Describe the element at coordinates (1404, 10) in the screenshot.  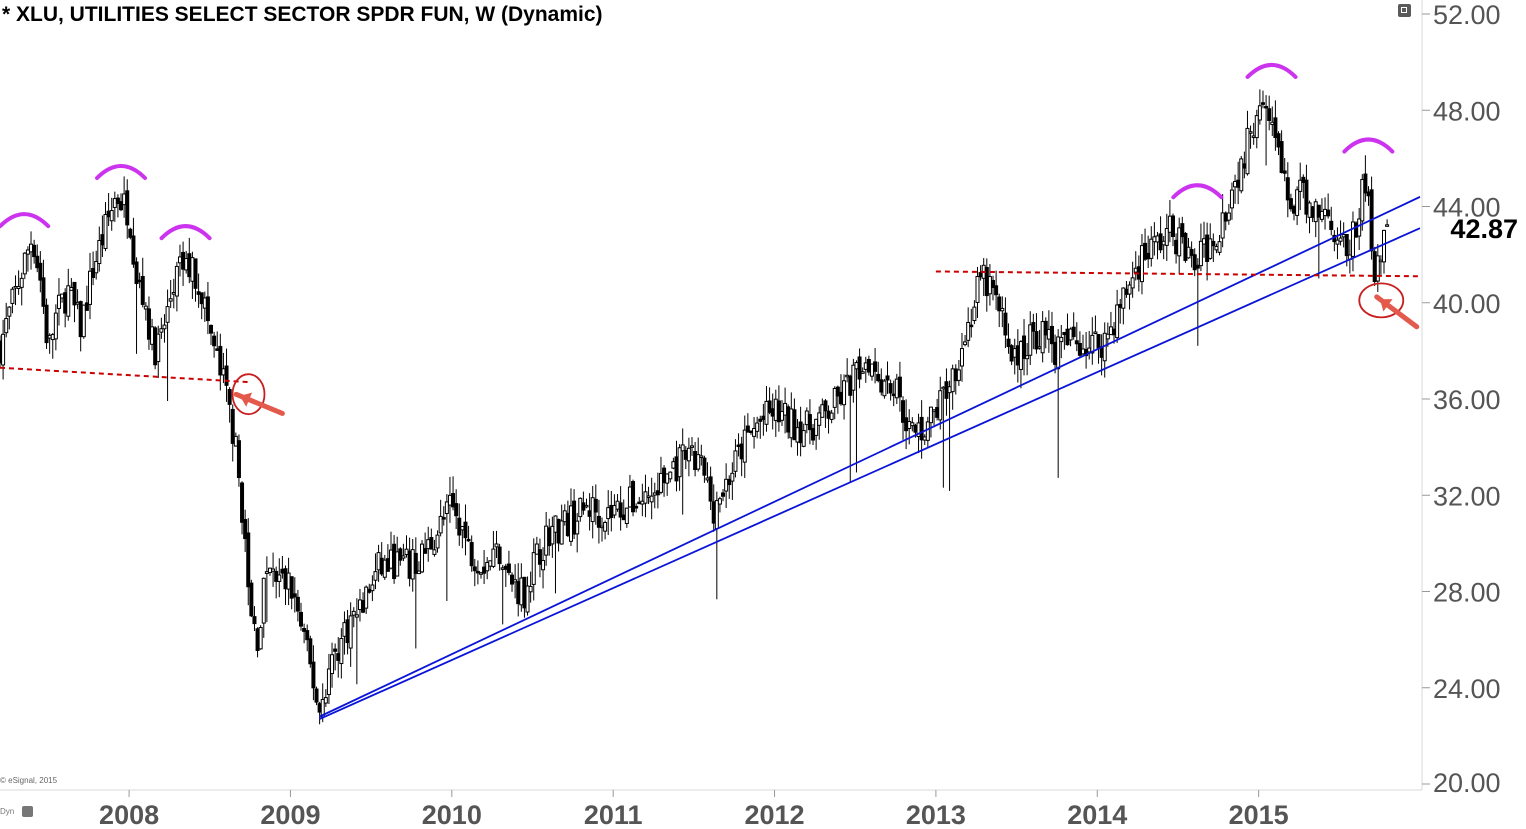
I see `restore-window-icon` at that location.